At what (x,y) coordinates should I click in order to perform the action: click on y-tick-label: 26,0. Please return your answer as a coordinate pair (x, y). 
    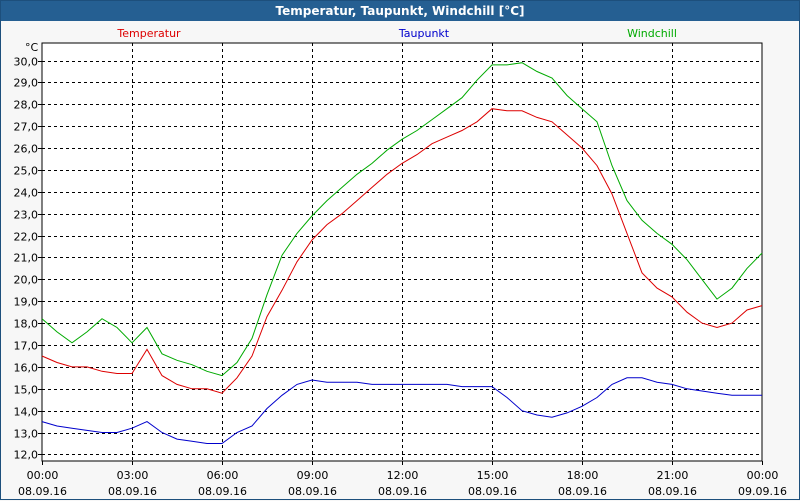
    Looking at the image, I should click on (26, 149).